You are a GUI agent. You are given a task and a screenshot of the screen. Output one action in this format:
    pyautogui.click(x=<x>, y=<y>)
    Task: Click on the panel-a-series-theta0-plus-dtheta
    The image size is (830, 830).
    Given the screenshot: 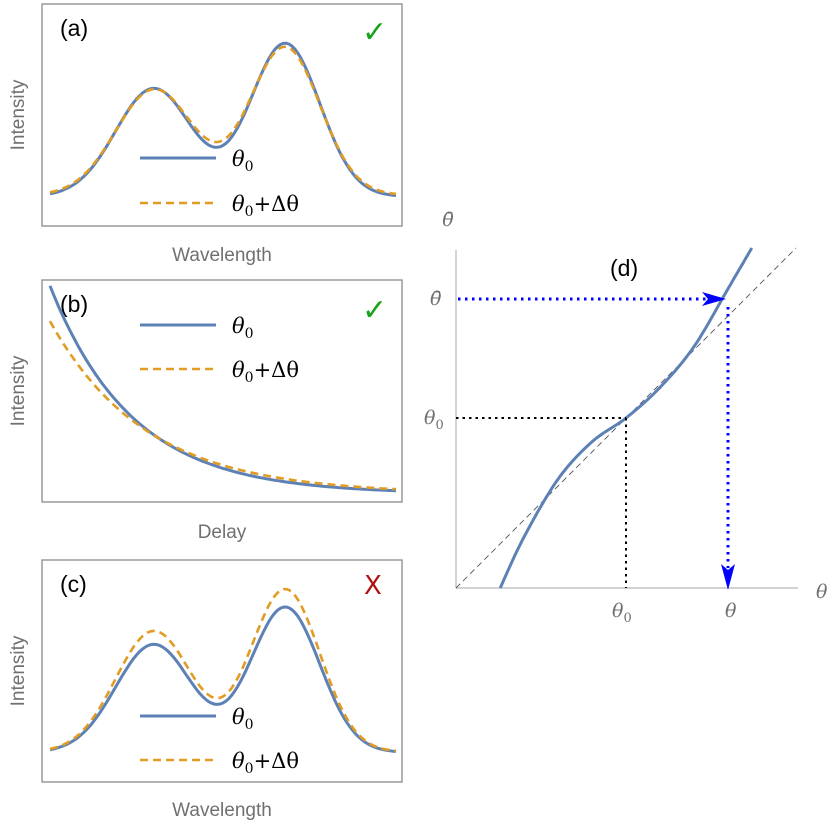 What is the action you would take?
    pyautogui.click(x=223, y=120)
    